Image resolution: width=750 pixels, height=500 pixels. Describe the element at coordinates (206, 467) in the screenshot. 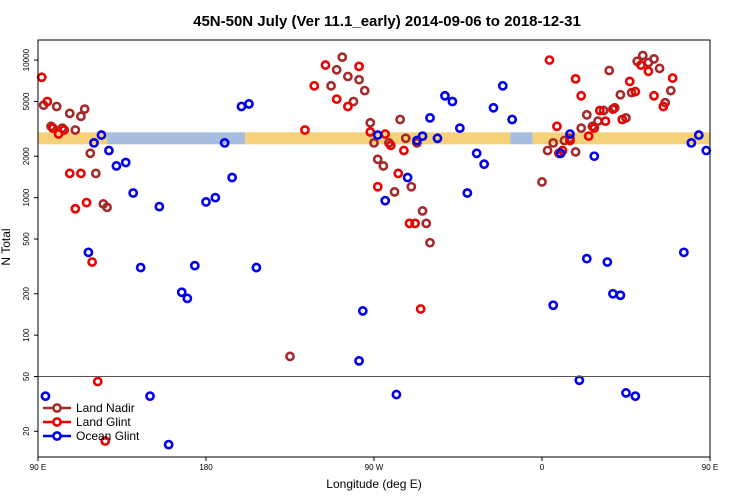

I see `x-tick-label: 180` at that location.